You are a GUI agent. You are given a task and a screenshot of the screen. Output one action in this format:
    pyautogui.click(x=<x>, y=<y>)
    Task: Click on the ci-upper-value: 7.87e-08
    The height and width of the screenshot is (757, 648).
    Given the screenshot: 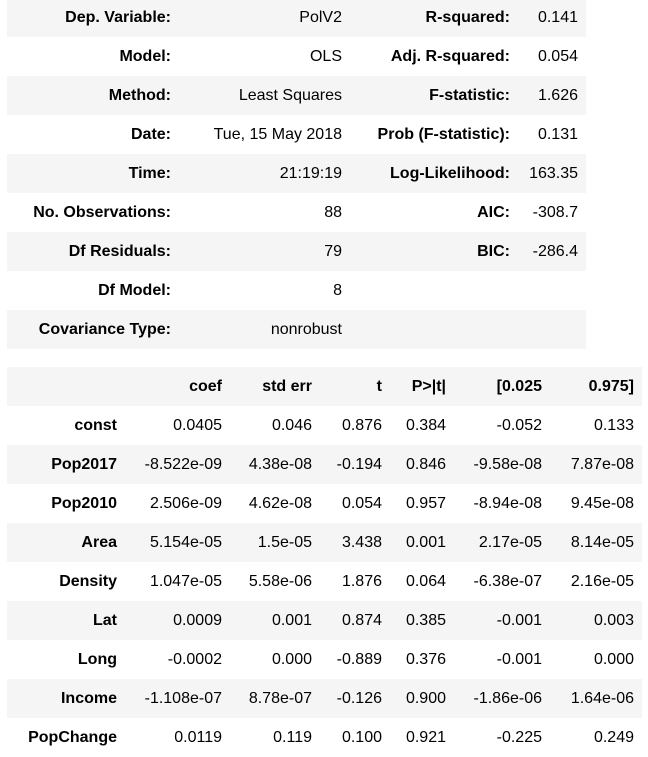 What is the action you would take?
    pyautogui.click(x=602, y=464)
    